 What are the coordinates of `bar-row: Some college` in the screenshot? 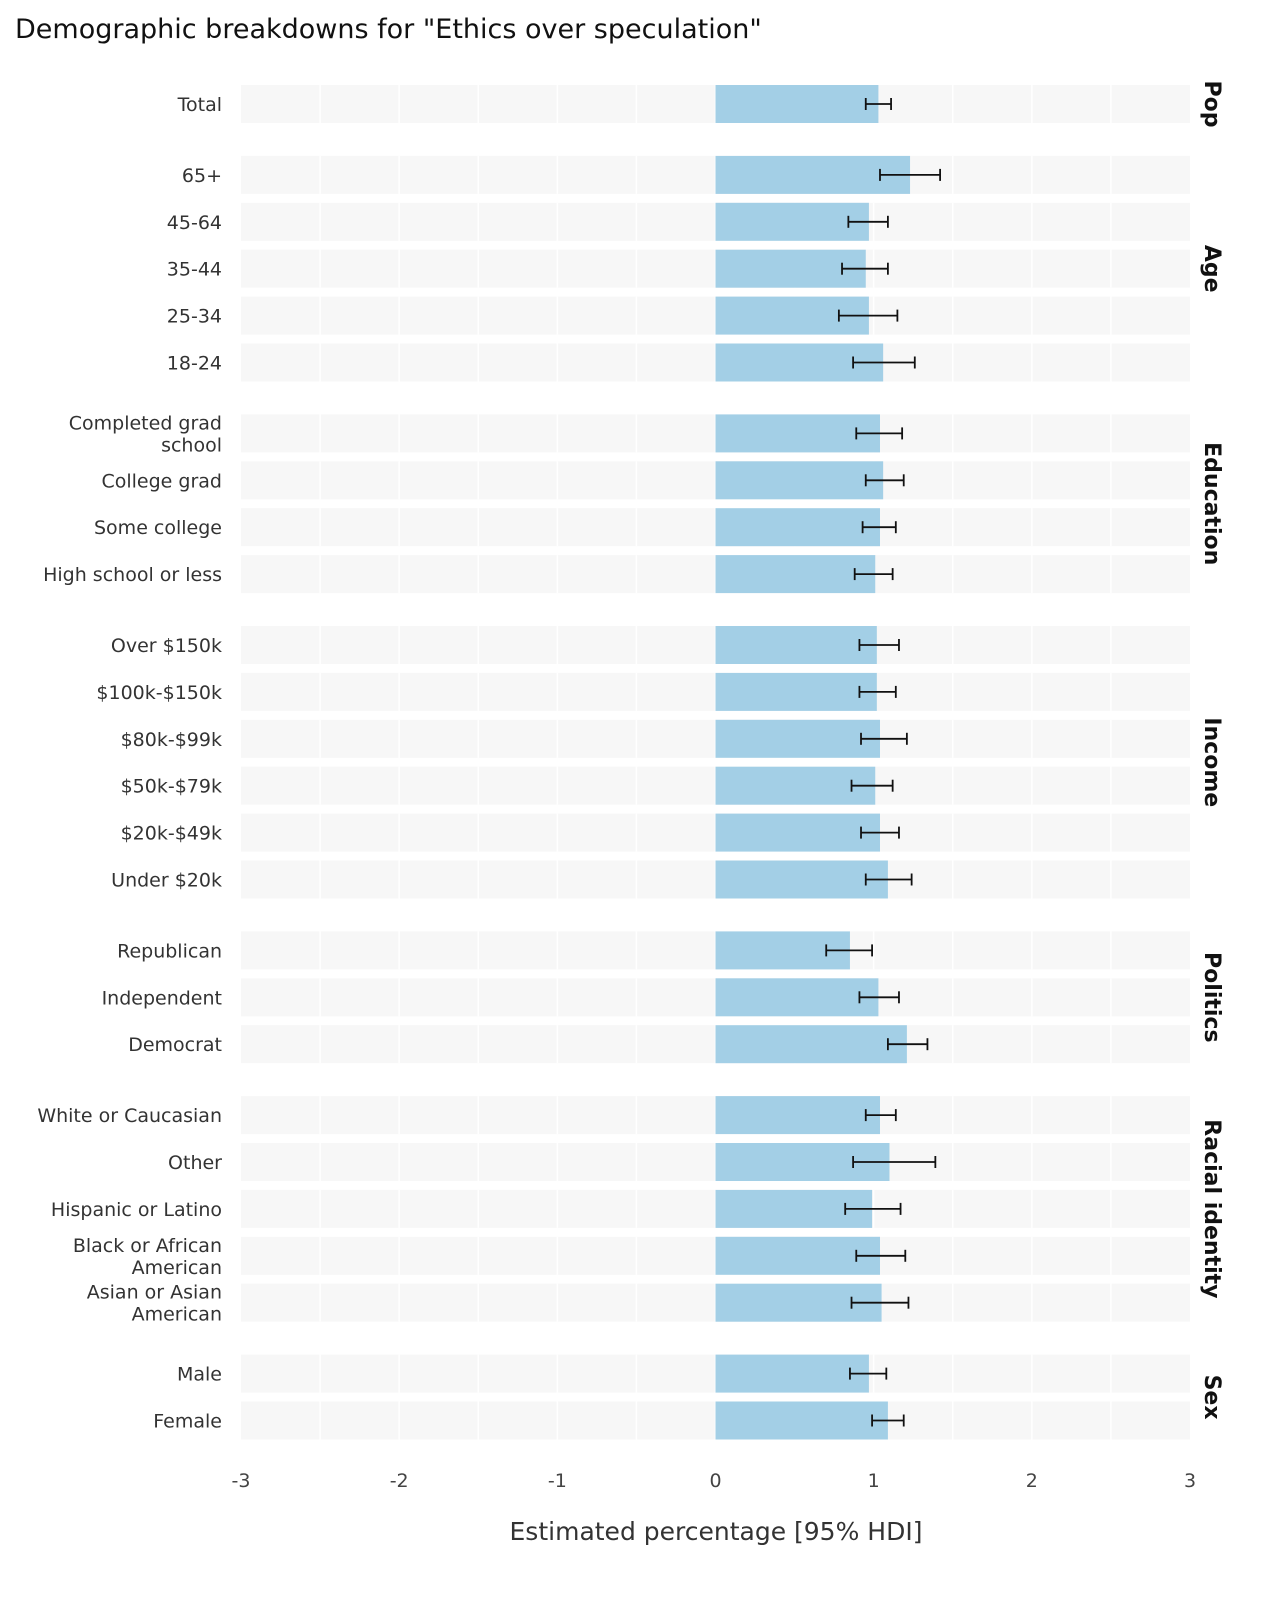 It's located at (642, 527).